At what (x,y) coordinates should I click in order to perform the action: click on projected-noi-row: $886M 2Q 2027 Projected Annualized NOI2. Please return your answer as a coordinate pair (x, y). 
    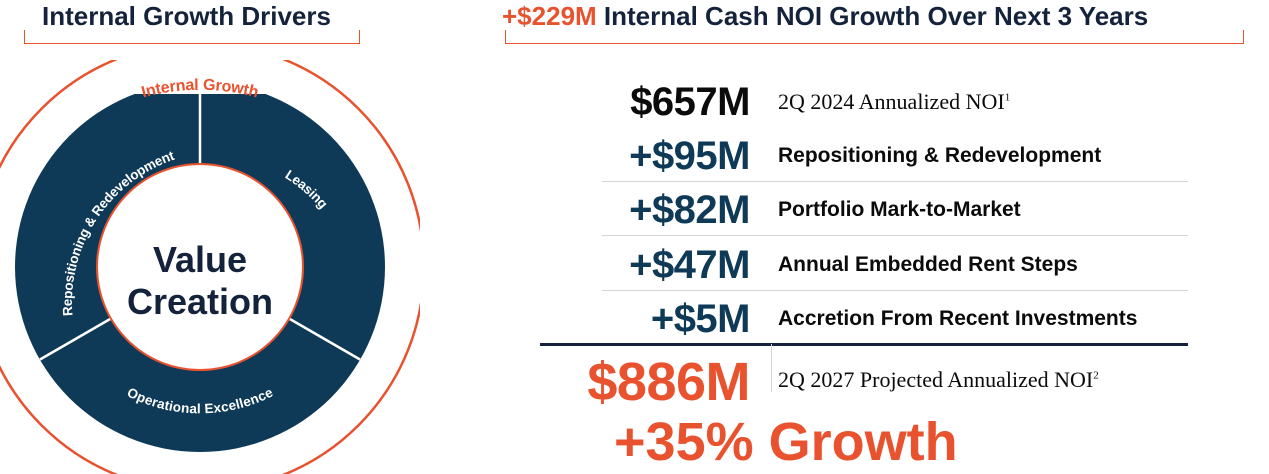
    Looking at the image, I should click on (865, 382).